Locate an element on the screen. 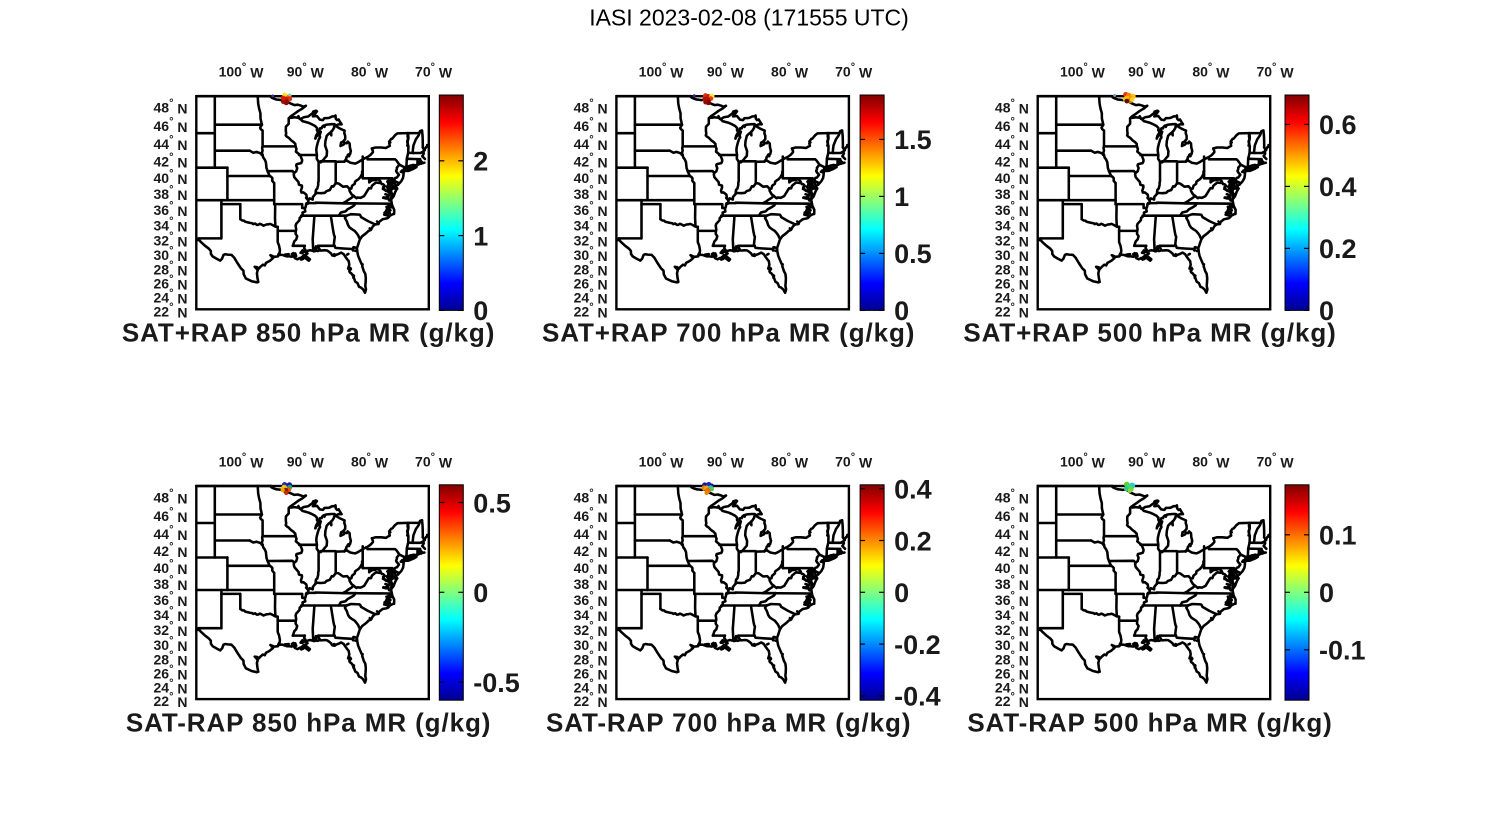  svg-text: 1.5 is located at coordinates (913, 140).